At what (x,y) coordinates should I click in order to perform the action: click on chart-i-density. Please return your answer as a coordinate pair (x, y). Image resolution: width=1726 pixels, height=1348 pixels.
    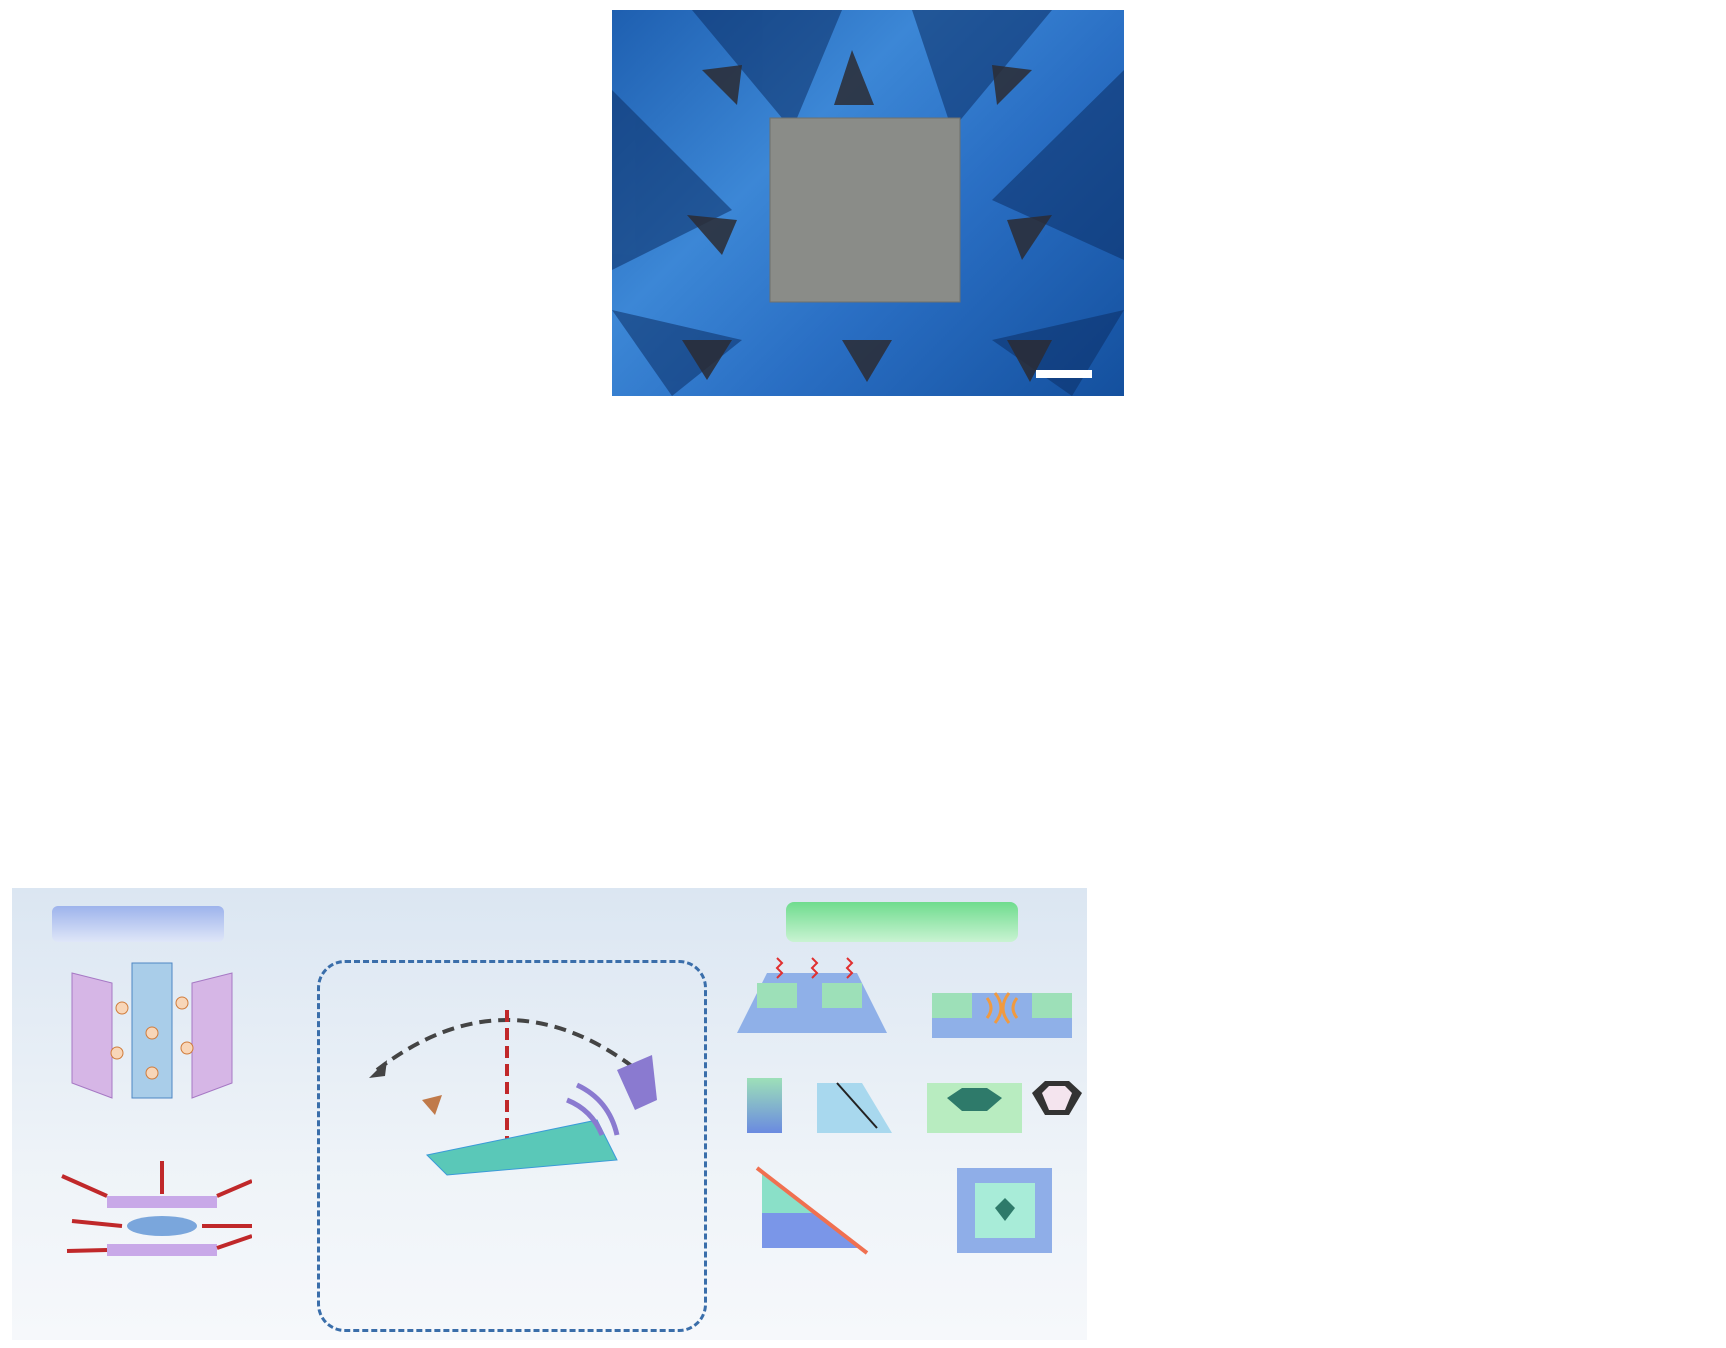
    Looking at the image, I should click on (1413, 1114).